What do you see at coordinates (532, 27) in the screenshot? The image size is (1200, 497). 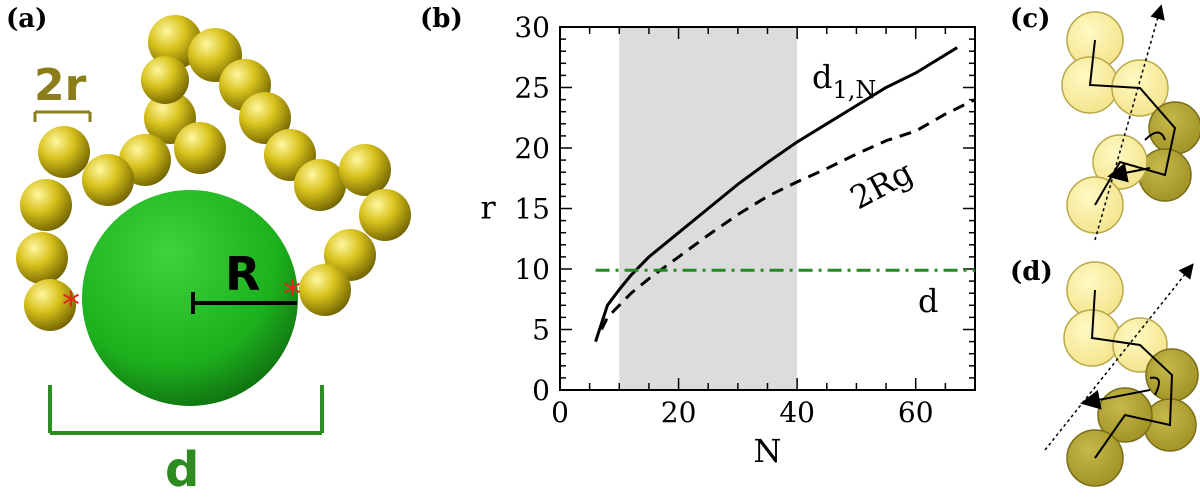 I see `y-tick-label: 30` at bounding box center [532, 27].